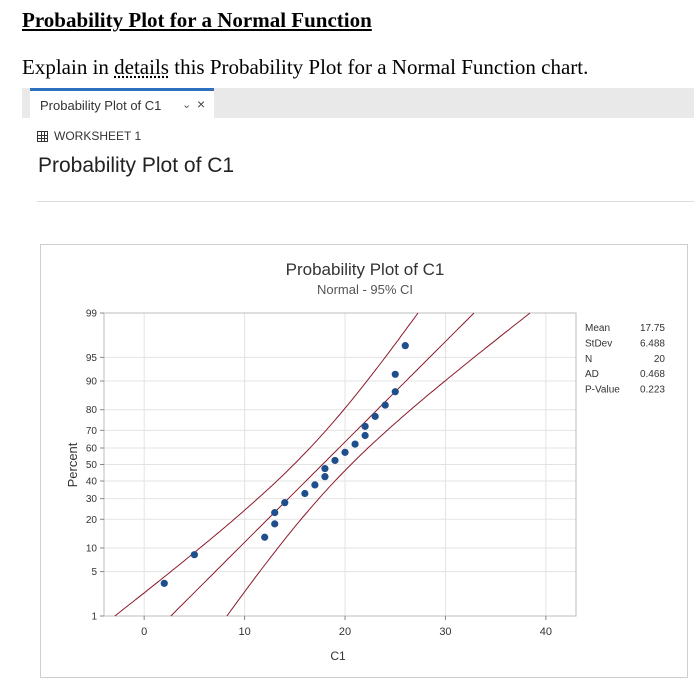  I want to click on y-tick-label: 70, so click(92, 431).